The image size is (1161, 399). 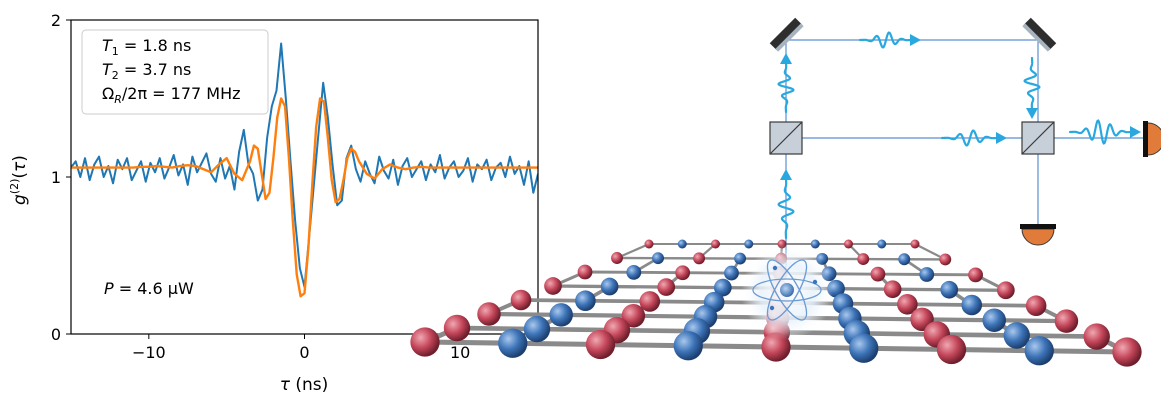 I want to click on legend-t2-symbol: T, so click(x=107, y=69).